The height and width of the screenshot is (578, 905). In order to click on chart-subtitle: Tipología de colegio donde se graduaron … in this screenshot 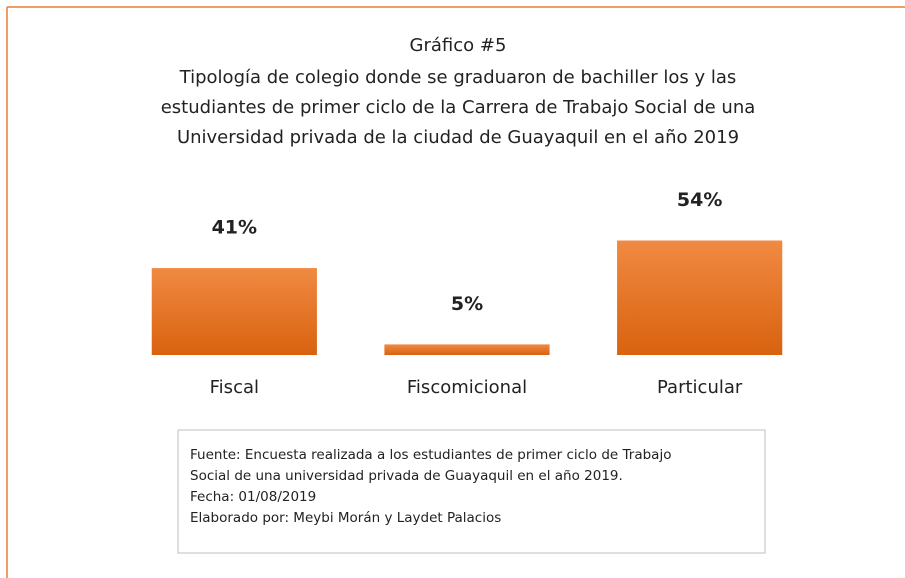, I will do `click(458, 77)`.